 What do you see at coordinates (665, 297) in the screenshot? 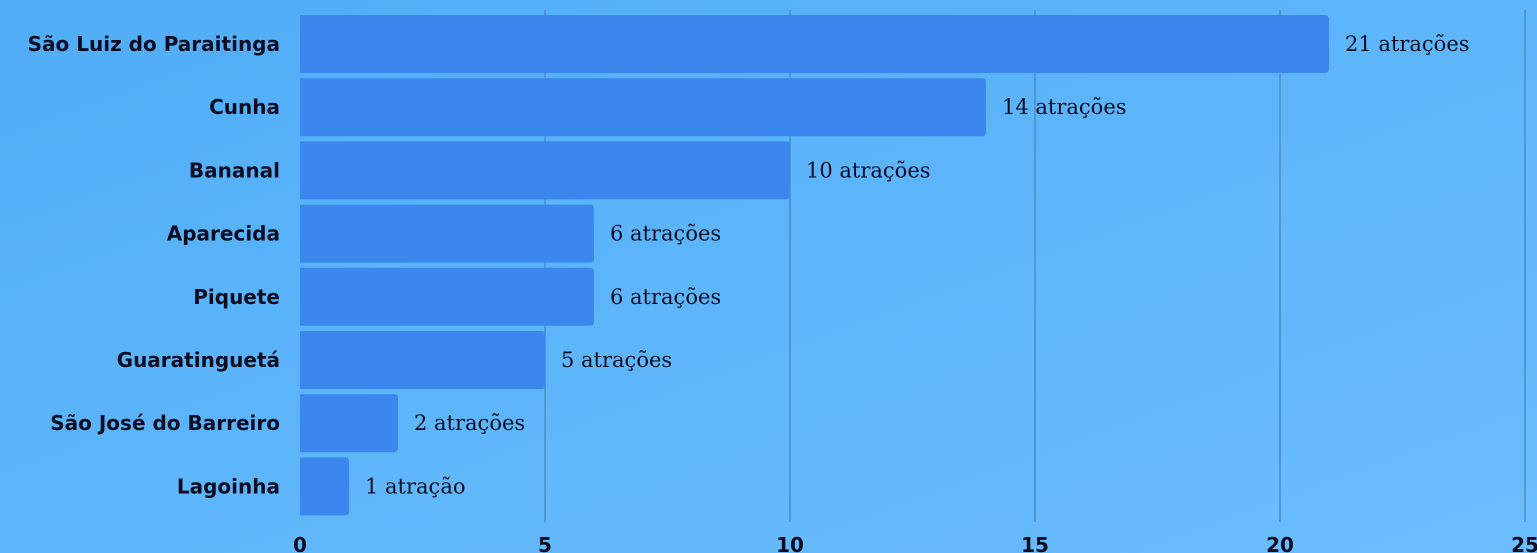
I see `data-label-4: 6 atrações` at bounding box center [665, 297].